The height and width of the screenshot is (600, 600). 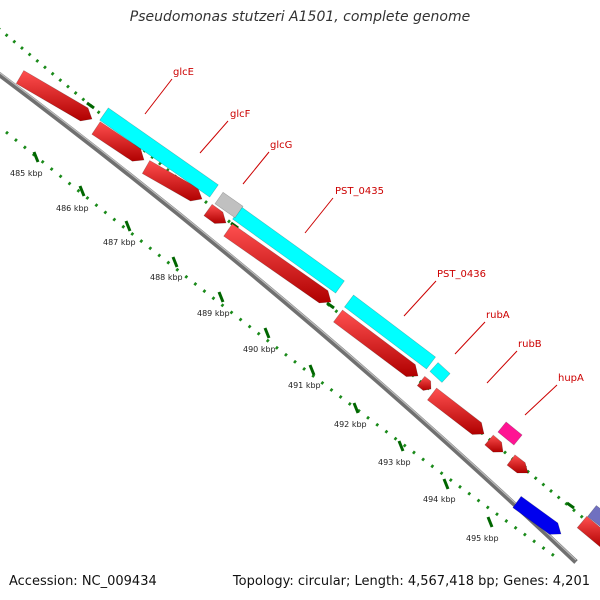 I want to click on tick-label-485: 485 kbp, so click(x=26, y=173).